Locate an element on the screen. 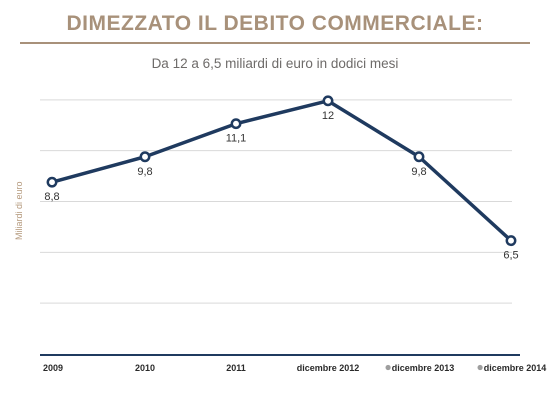 Image resolution: width=550 pixels, height=414 pixels. chart-title: DIMEZZATO IL DEBITO COMMERCIALE: is located at coordinates (275, 23).